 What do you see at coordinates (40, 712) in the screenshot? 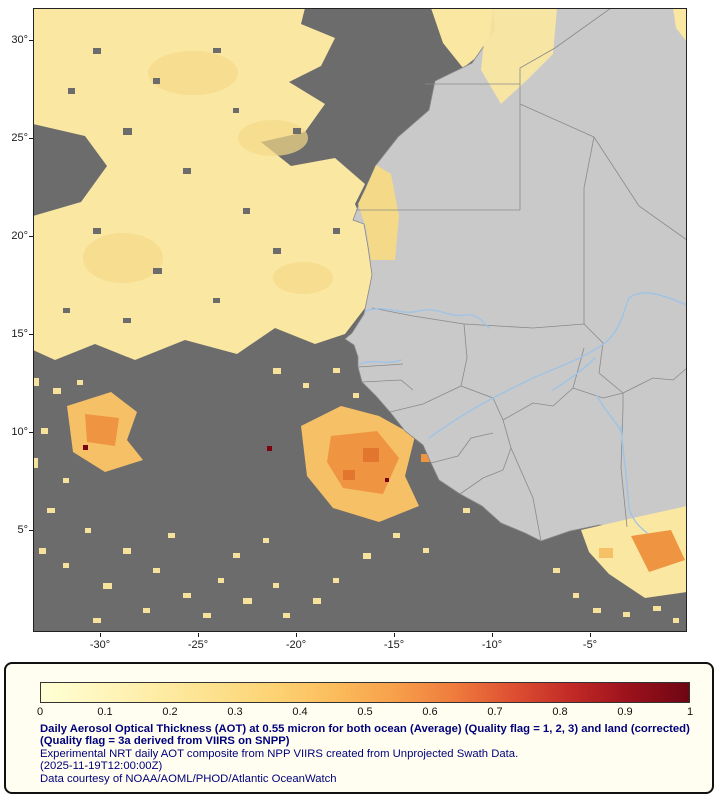
I see `colorbar-tick-label: 0` at bounding box center [40, 712].